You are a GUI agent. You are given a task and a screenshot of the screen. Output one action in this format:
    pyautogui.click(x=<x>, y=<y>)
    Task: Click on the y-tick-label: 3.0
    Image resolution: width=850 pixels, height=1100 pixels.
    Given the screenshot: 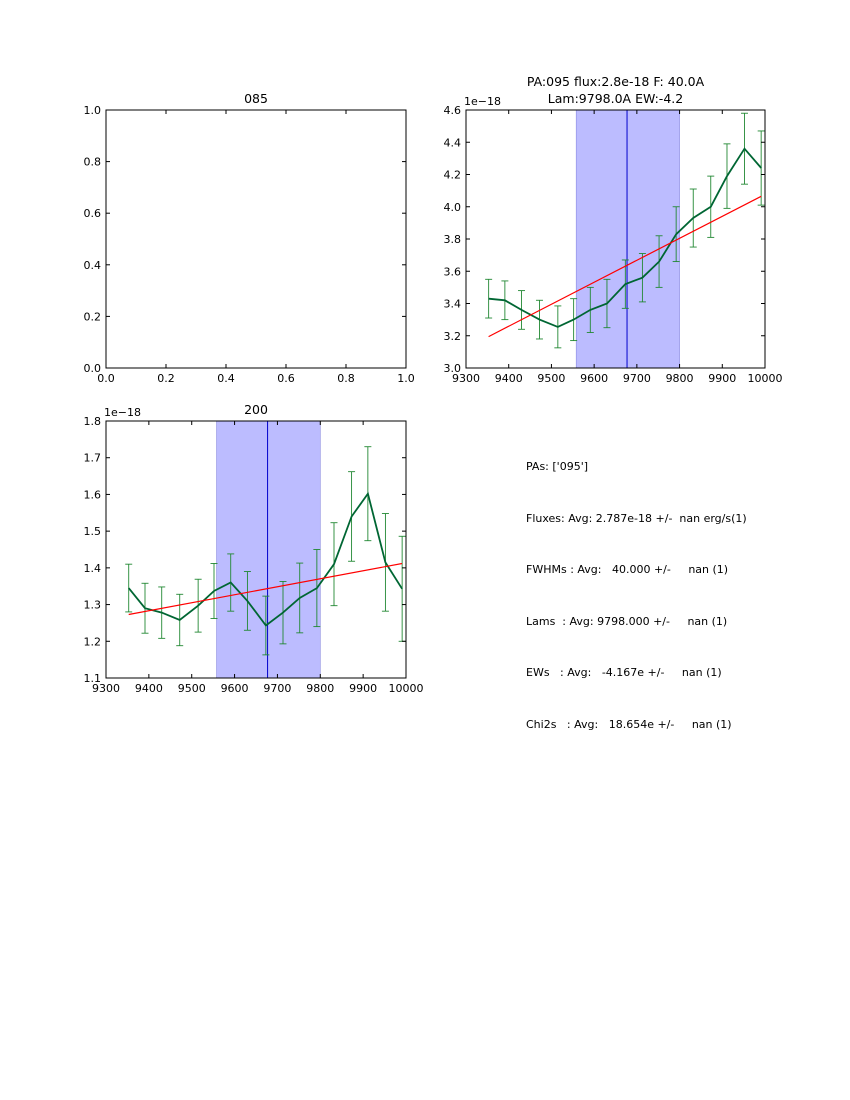 What is the action you would take?
    pyautogui.click(x=453, y=368)
    